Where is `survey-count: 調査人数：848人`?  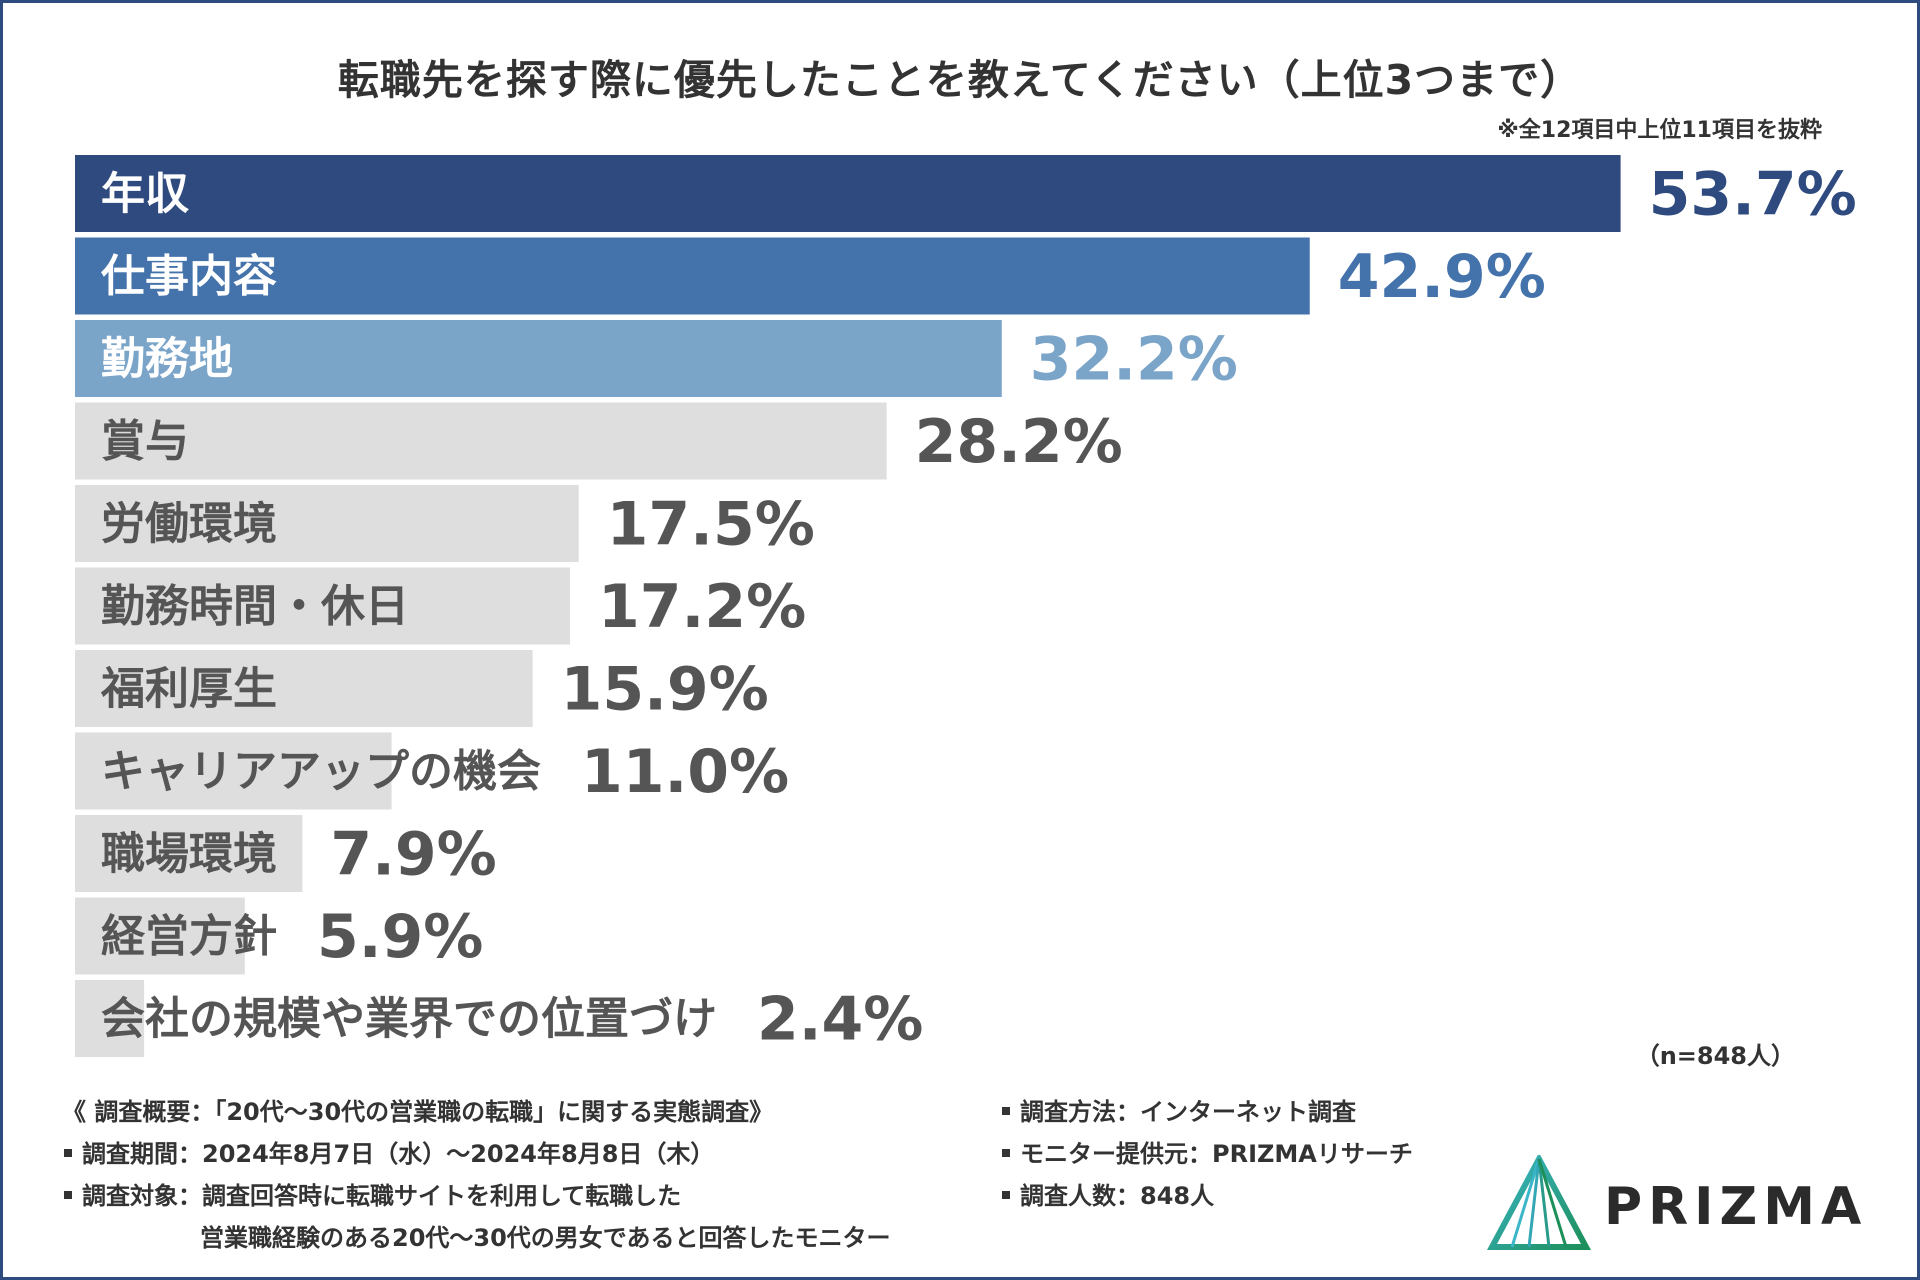 survey-count: 調査人数：848人 is located at coordinates (1107, 1193).